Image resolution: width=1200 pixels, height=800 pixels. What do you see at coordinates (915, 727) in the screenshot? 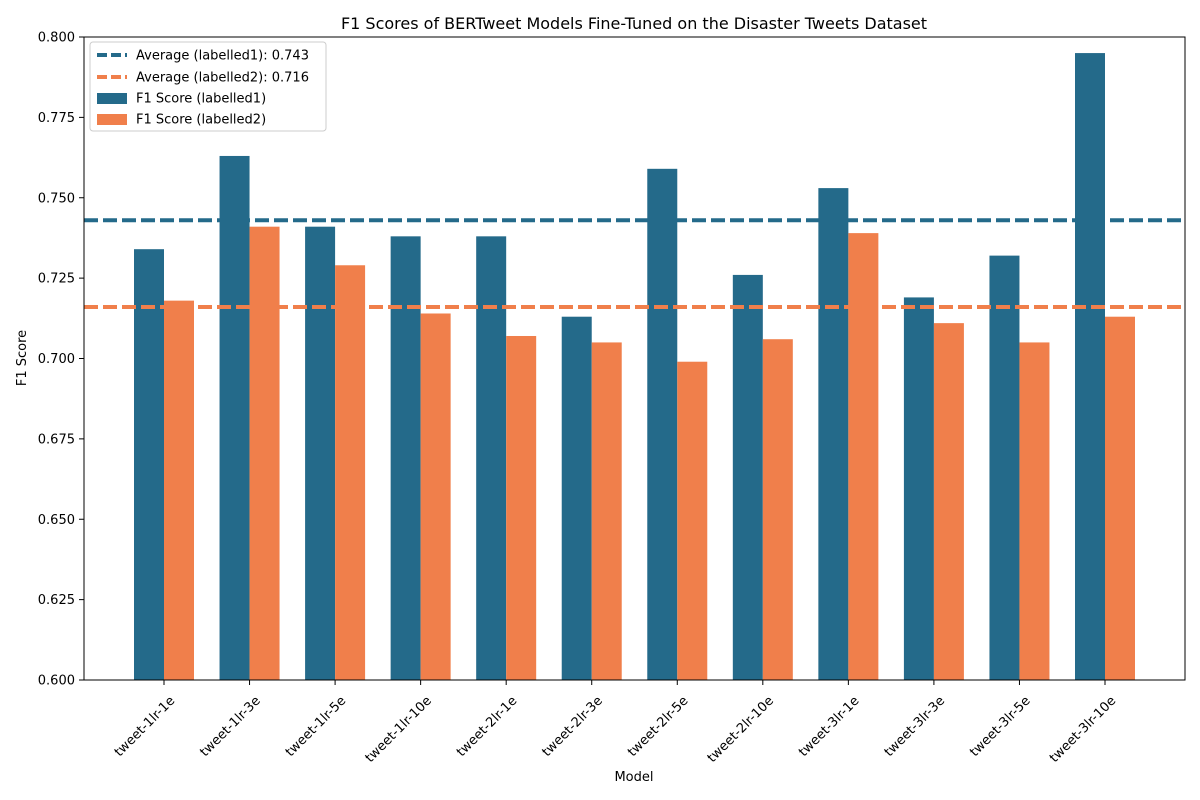
I see `x-tick-label-10: tweet-3lr-3e` at bounding box center [915, 727].